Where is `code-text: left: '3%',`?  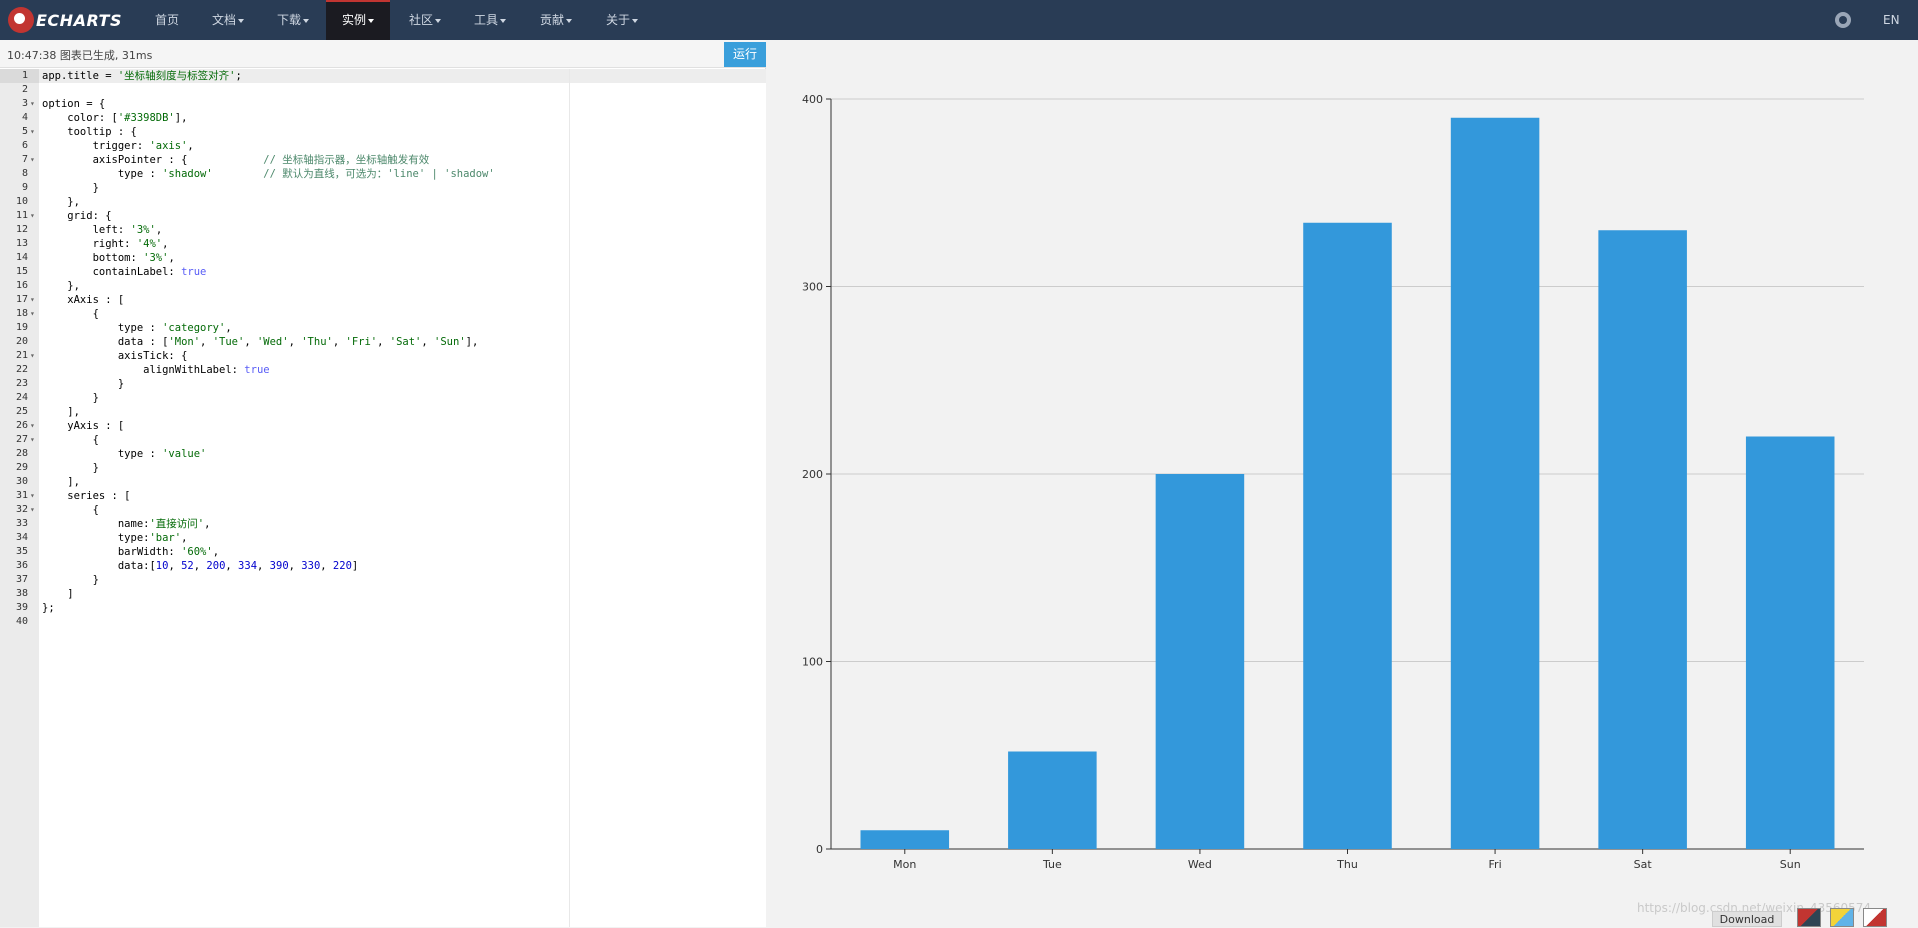 code-text: left: '3%', is located at coordinates (102, 230).